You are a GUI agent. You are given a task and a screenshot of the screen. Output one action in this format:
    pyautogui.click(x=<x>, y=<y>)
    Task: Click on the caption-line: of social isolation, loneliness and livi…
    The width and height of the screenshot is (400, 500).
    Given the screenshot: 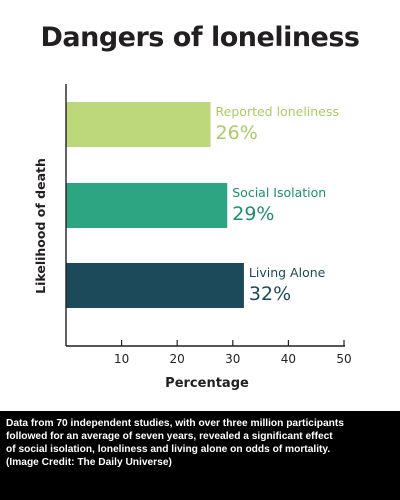 What is the action you would take?
    pyautogui.click(x=168, y=449)
    